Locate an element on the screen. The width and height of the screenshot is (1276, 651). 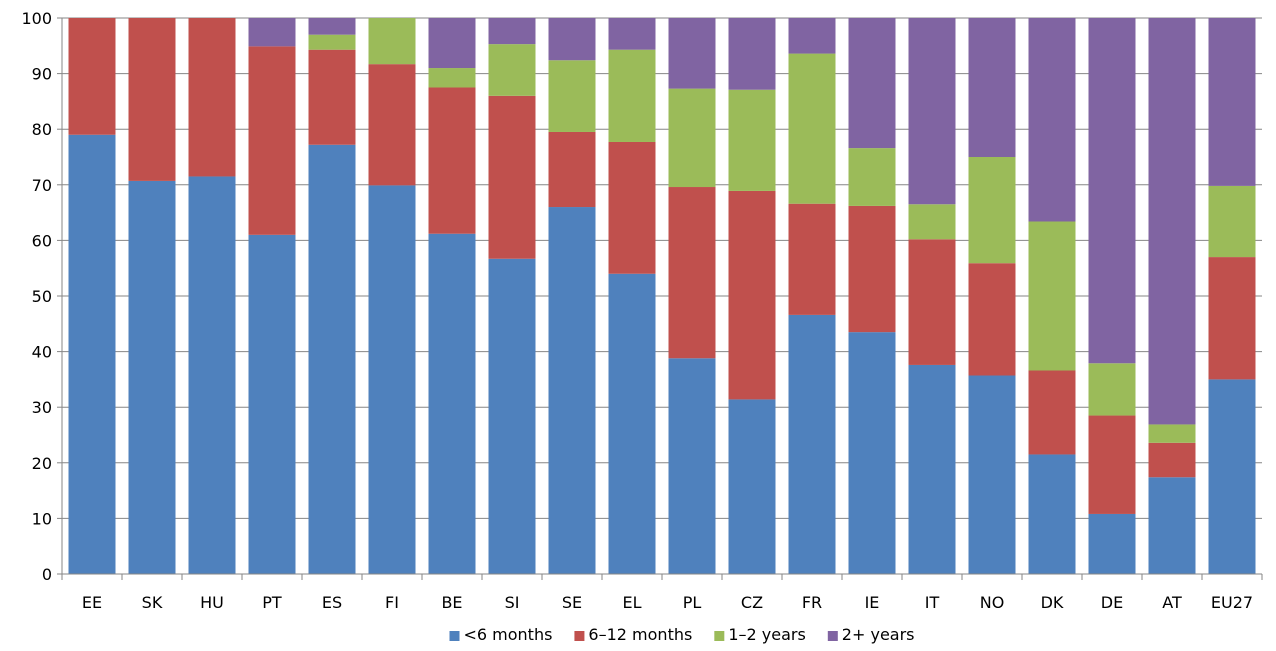
x-tick-label: PL is located at coordinates (692, 602).